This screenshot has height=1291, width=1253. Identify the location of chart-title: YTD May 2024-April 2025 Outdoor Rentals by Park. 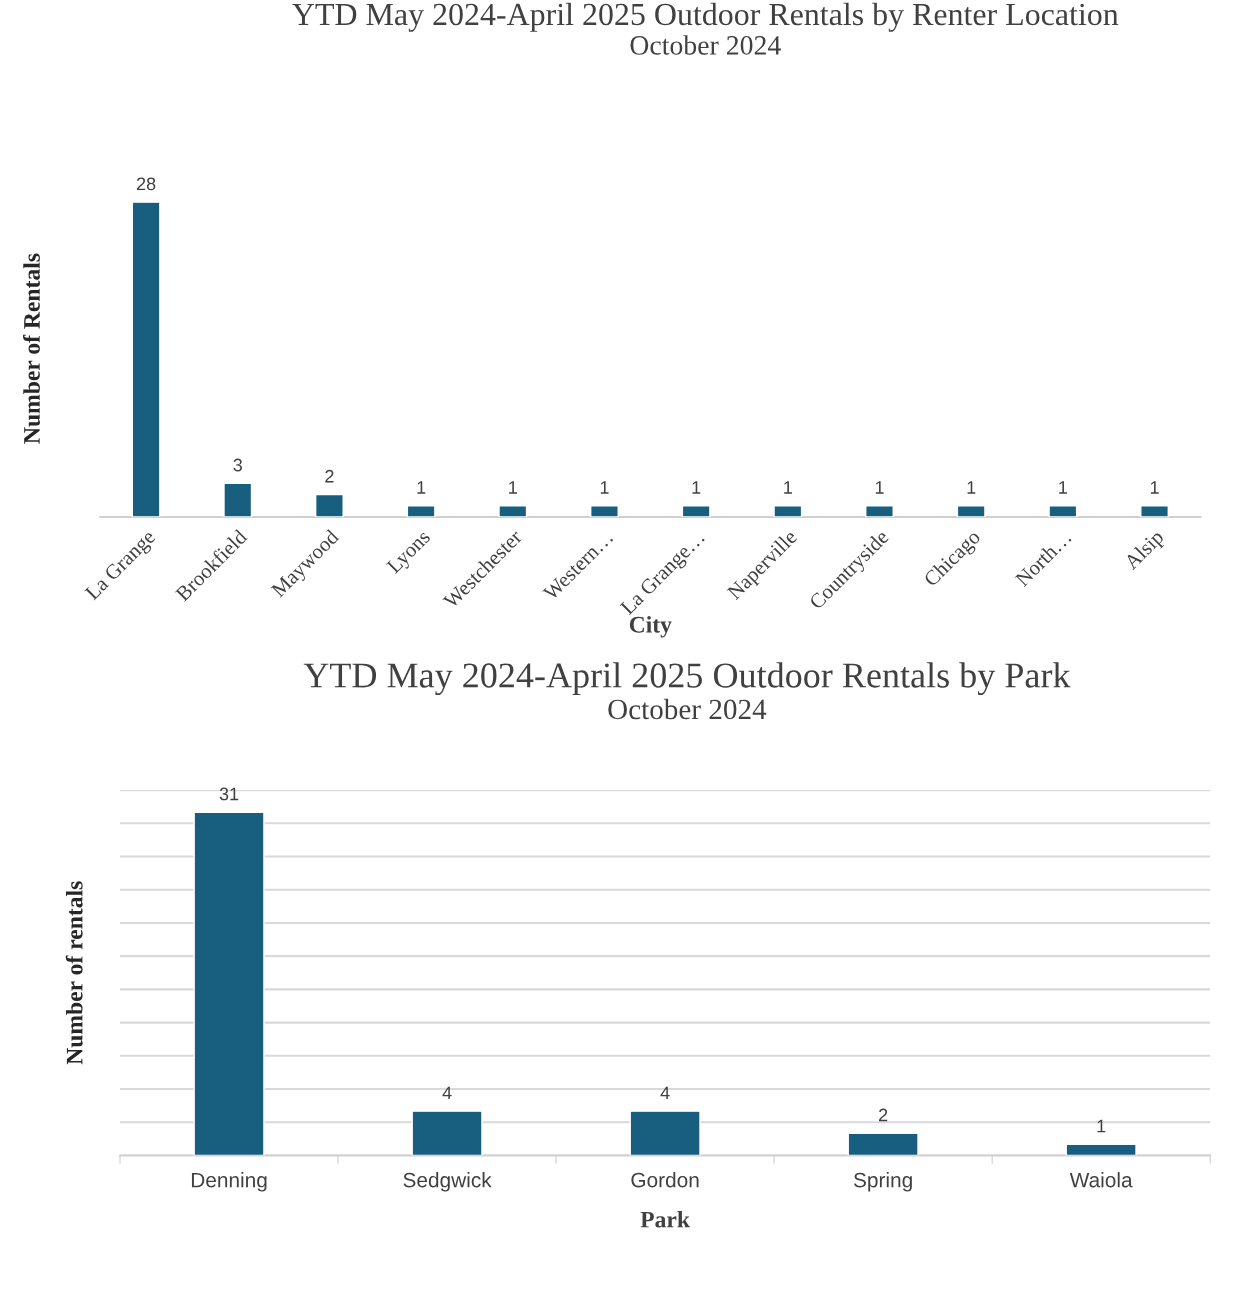
(687, 679).